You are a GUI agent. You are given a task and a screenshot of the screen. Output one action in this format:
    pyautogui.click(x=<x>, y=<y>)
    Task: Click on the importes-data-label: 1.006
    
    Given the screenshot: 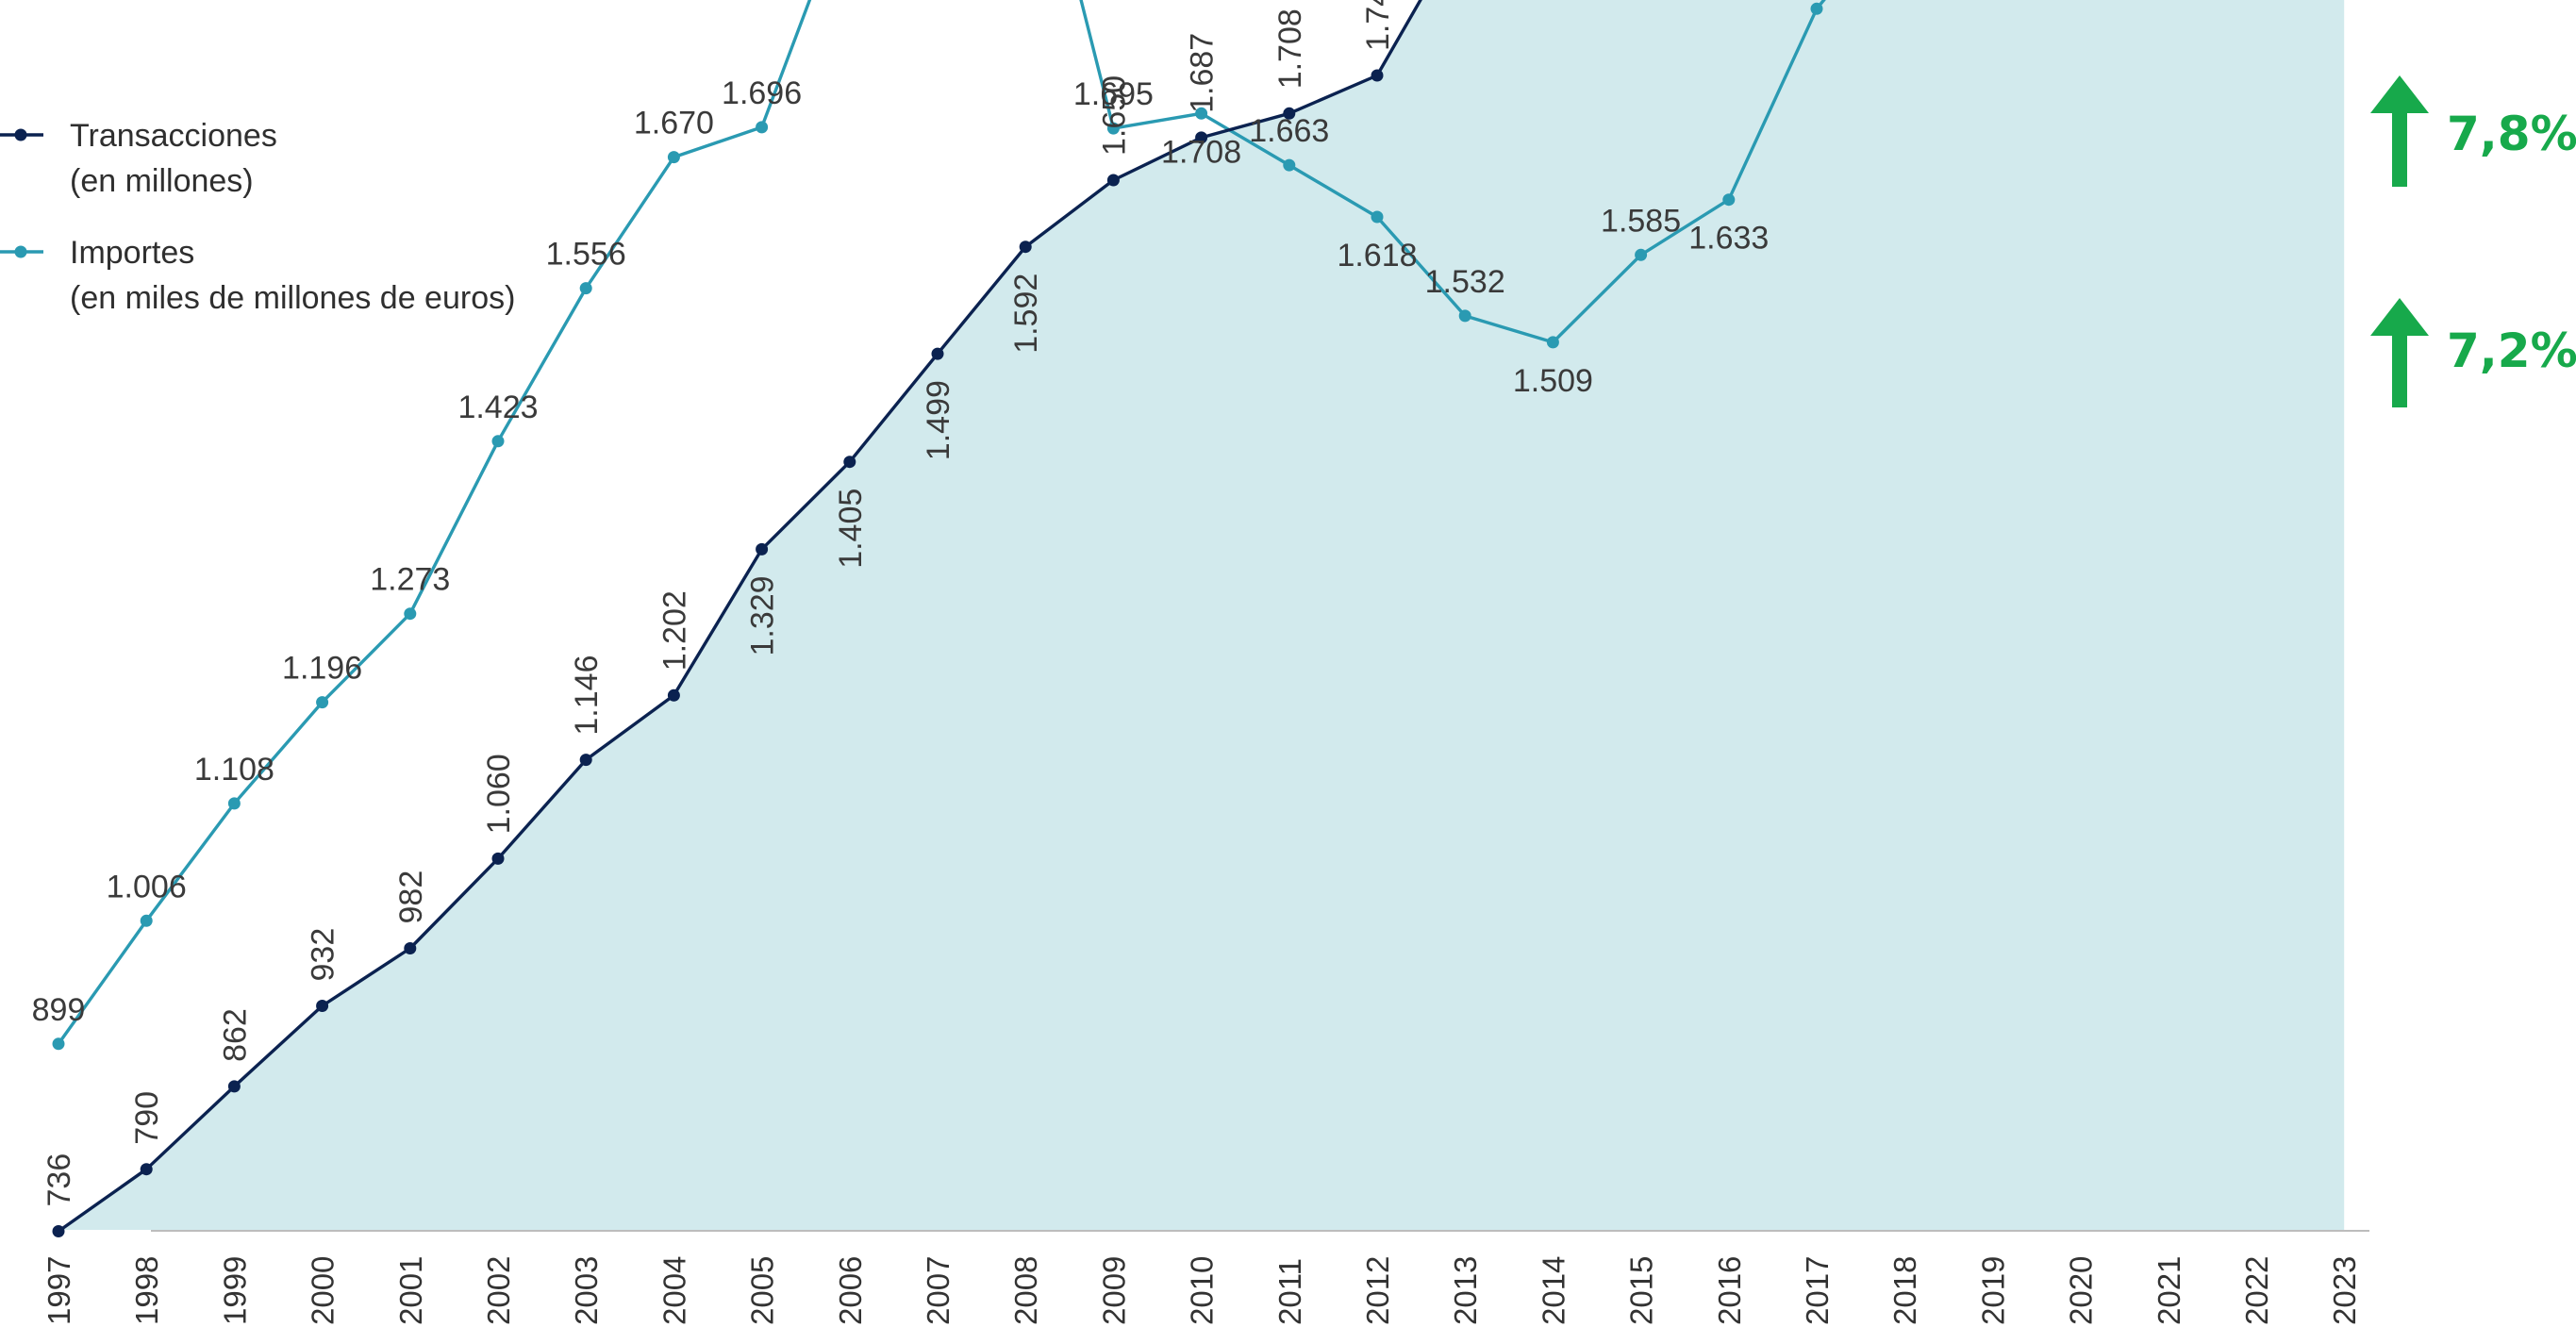 What is the action you would take?
    pyautogui.click(x=147, y=886)
    